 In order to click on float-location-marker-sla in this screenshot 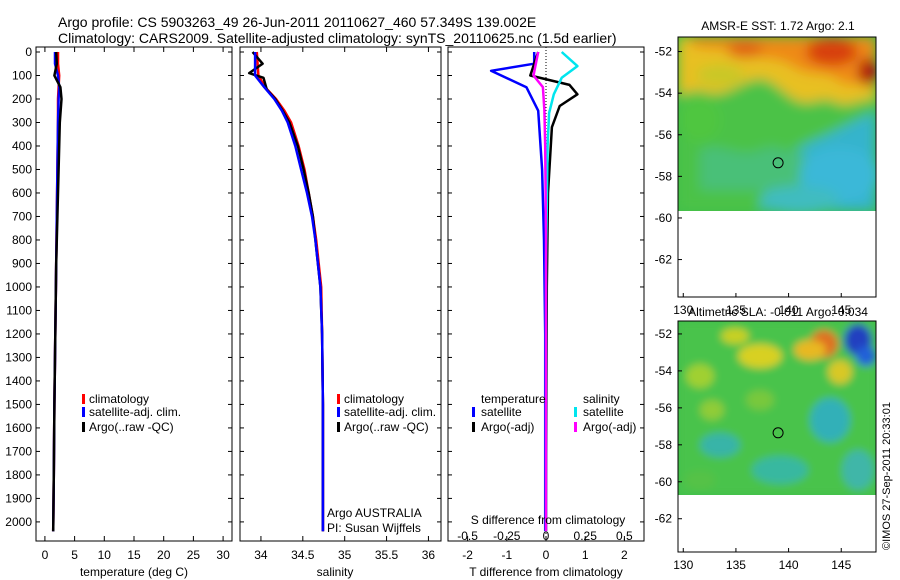, I will do `click(778, 433)`.